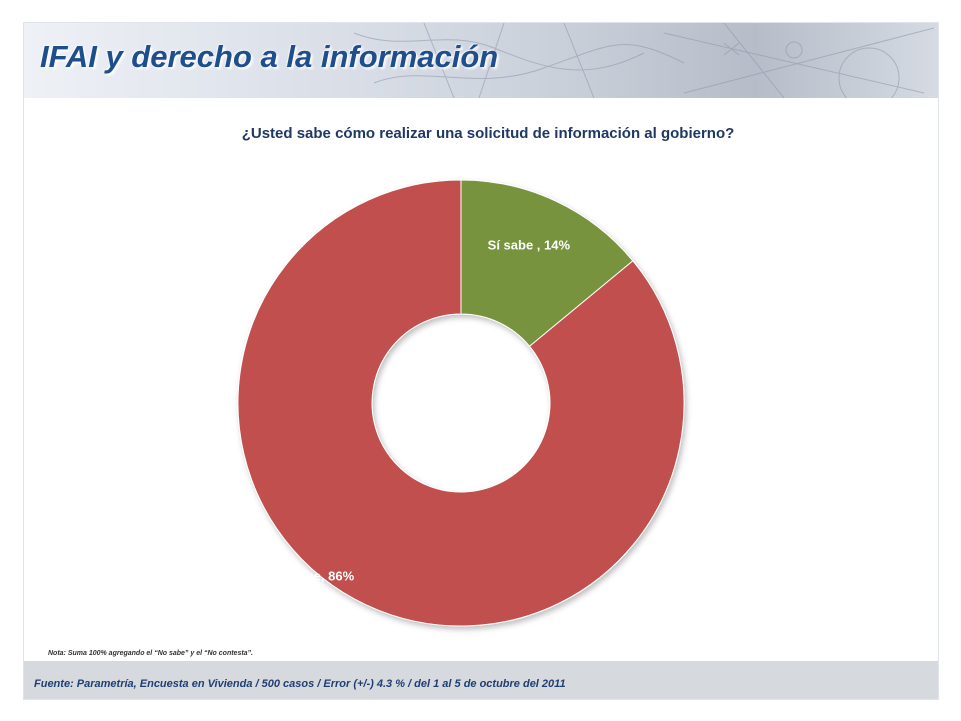  I want to click on donut-slice-s-sabe, so click(547, 263).